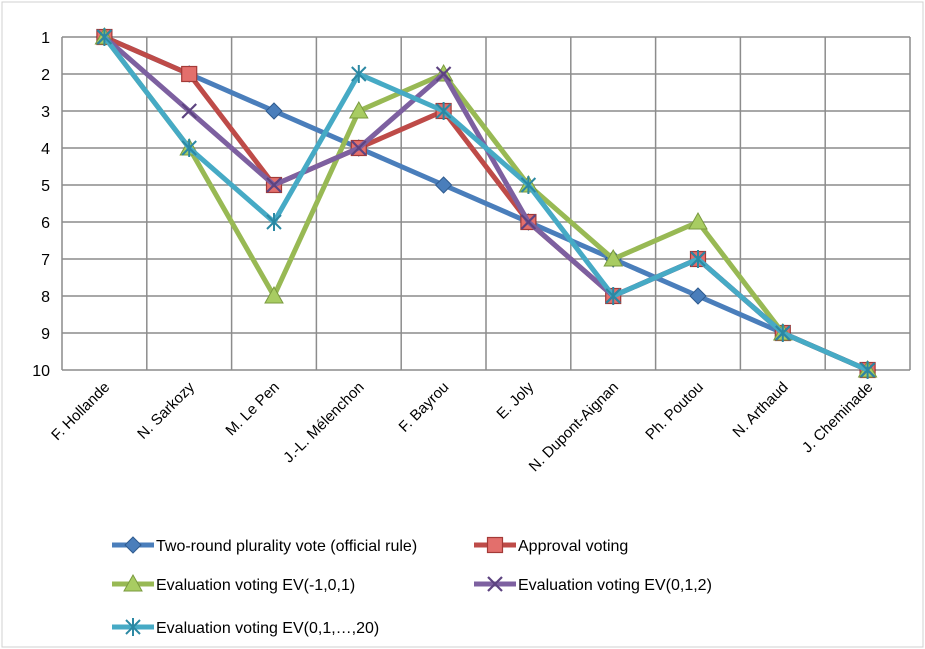 Image resolution: width=925 pixels, height=649 pixels. Describe the element at coordinates (45, 112) in the screenshot. I see `y-tick-label: 3` at that location.